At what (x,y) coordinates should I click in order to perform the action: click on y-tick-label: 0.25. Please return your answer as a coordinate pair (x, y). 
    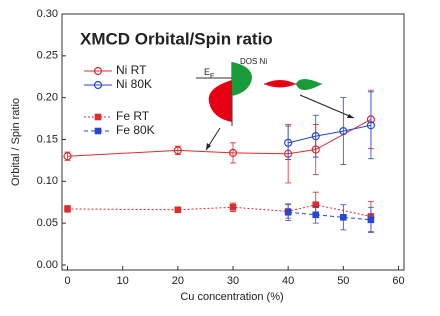
    Looking at the image, I should click on (47, 56).